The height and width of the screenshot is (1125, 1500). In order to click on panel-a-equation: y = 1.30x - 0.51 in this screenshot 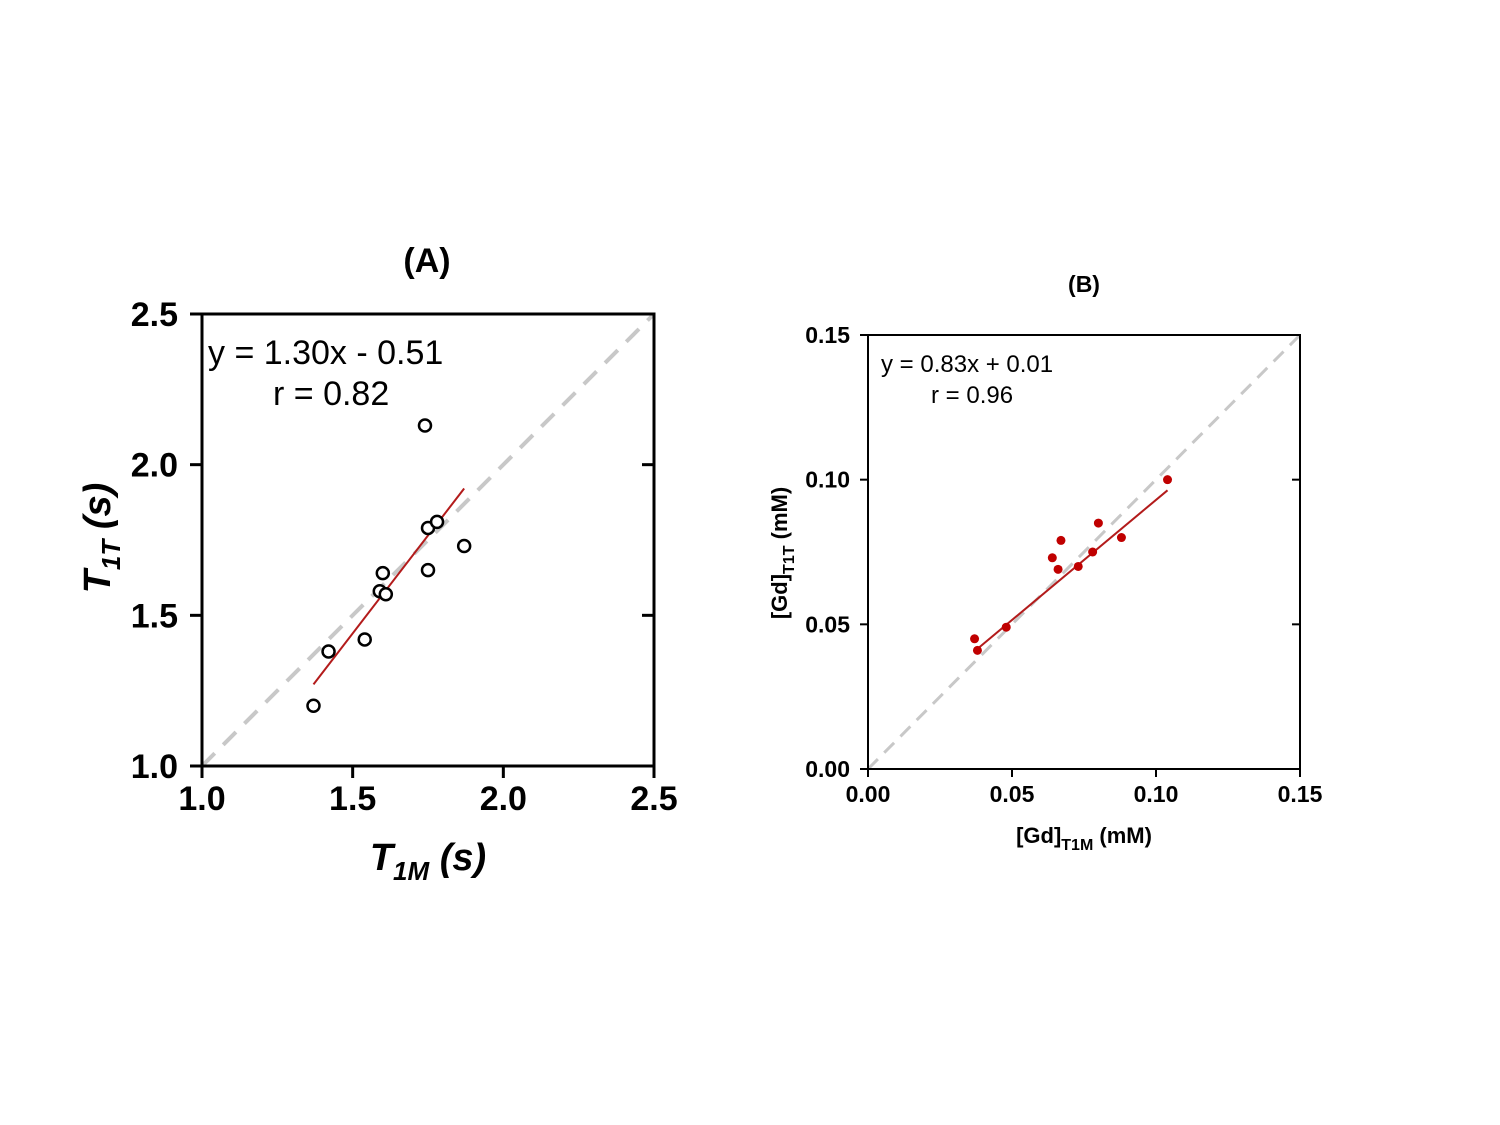, I will do `click(325, 353)`.